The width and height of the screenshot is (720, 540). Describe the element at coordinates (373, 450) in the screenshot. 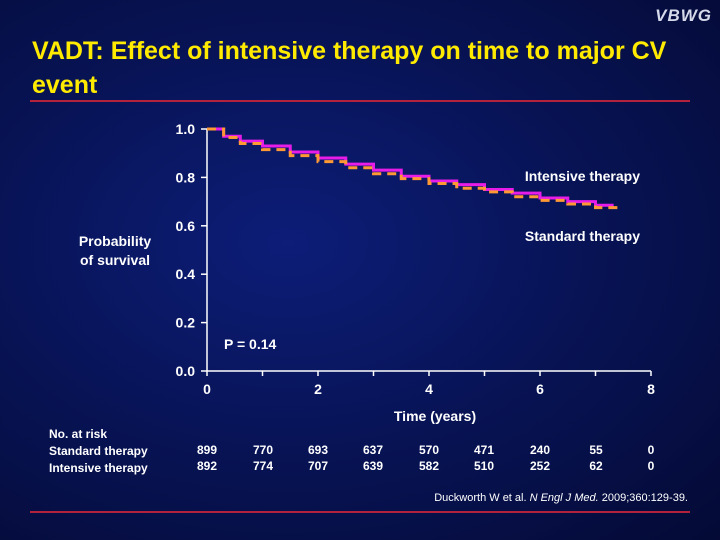

I see `risk-value-standard: 637` at that location.